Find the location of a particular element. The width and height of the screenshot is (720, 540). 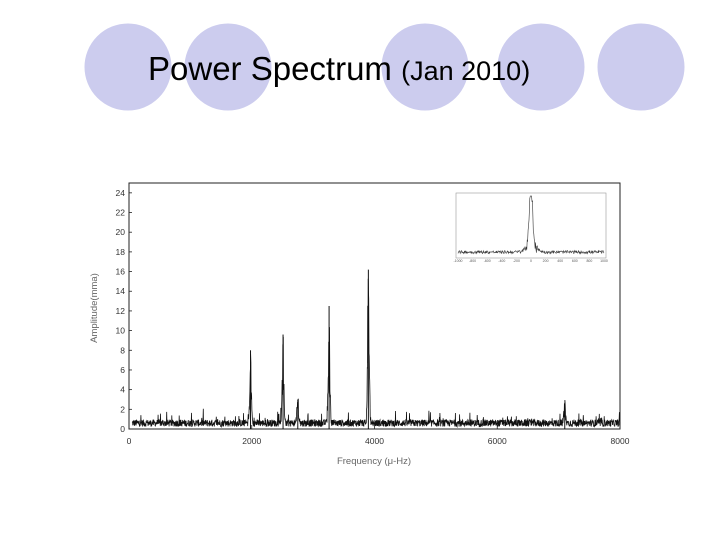

inset-x-tick-label: 0 is located at coordinates (531, 261).